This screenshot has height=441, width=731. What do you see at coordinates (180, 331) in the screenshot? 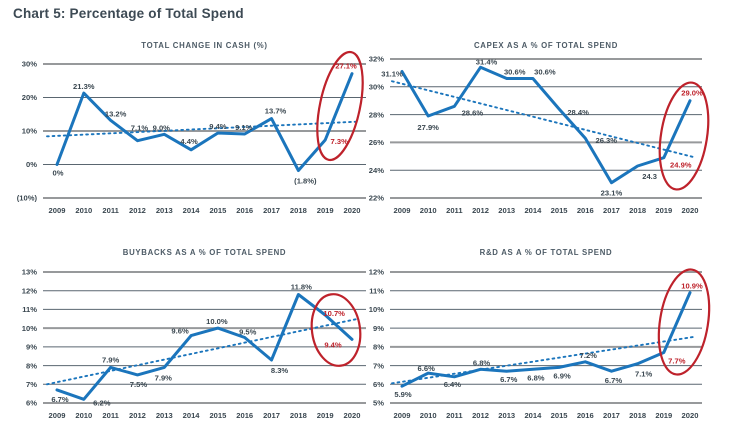
I see `data-label: 9.6%` at bounding box center [180, 331].